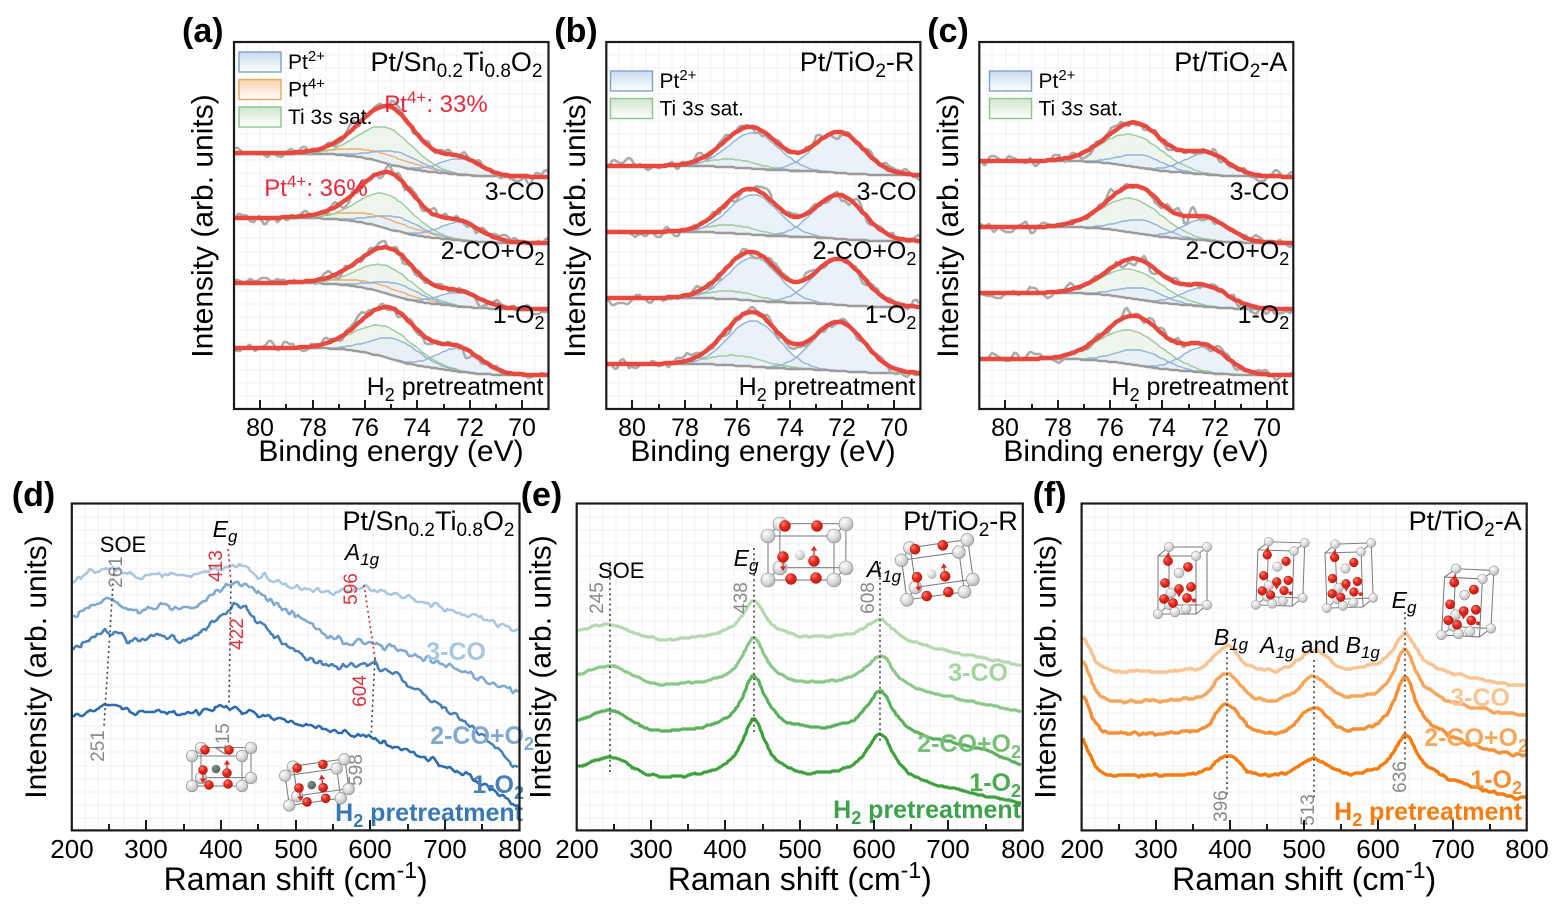 The width and height of the screenshot is (1554, 904). Describe the element at coordinates (203, 31) in the screenshot. I see `svg-text: (a)` at that location.